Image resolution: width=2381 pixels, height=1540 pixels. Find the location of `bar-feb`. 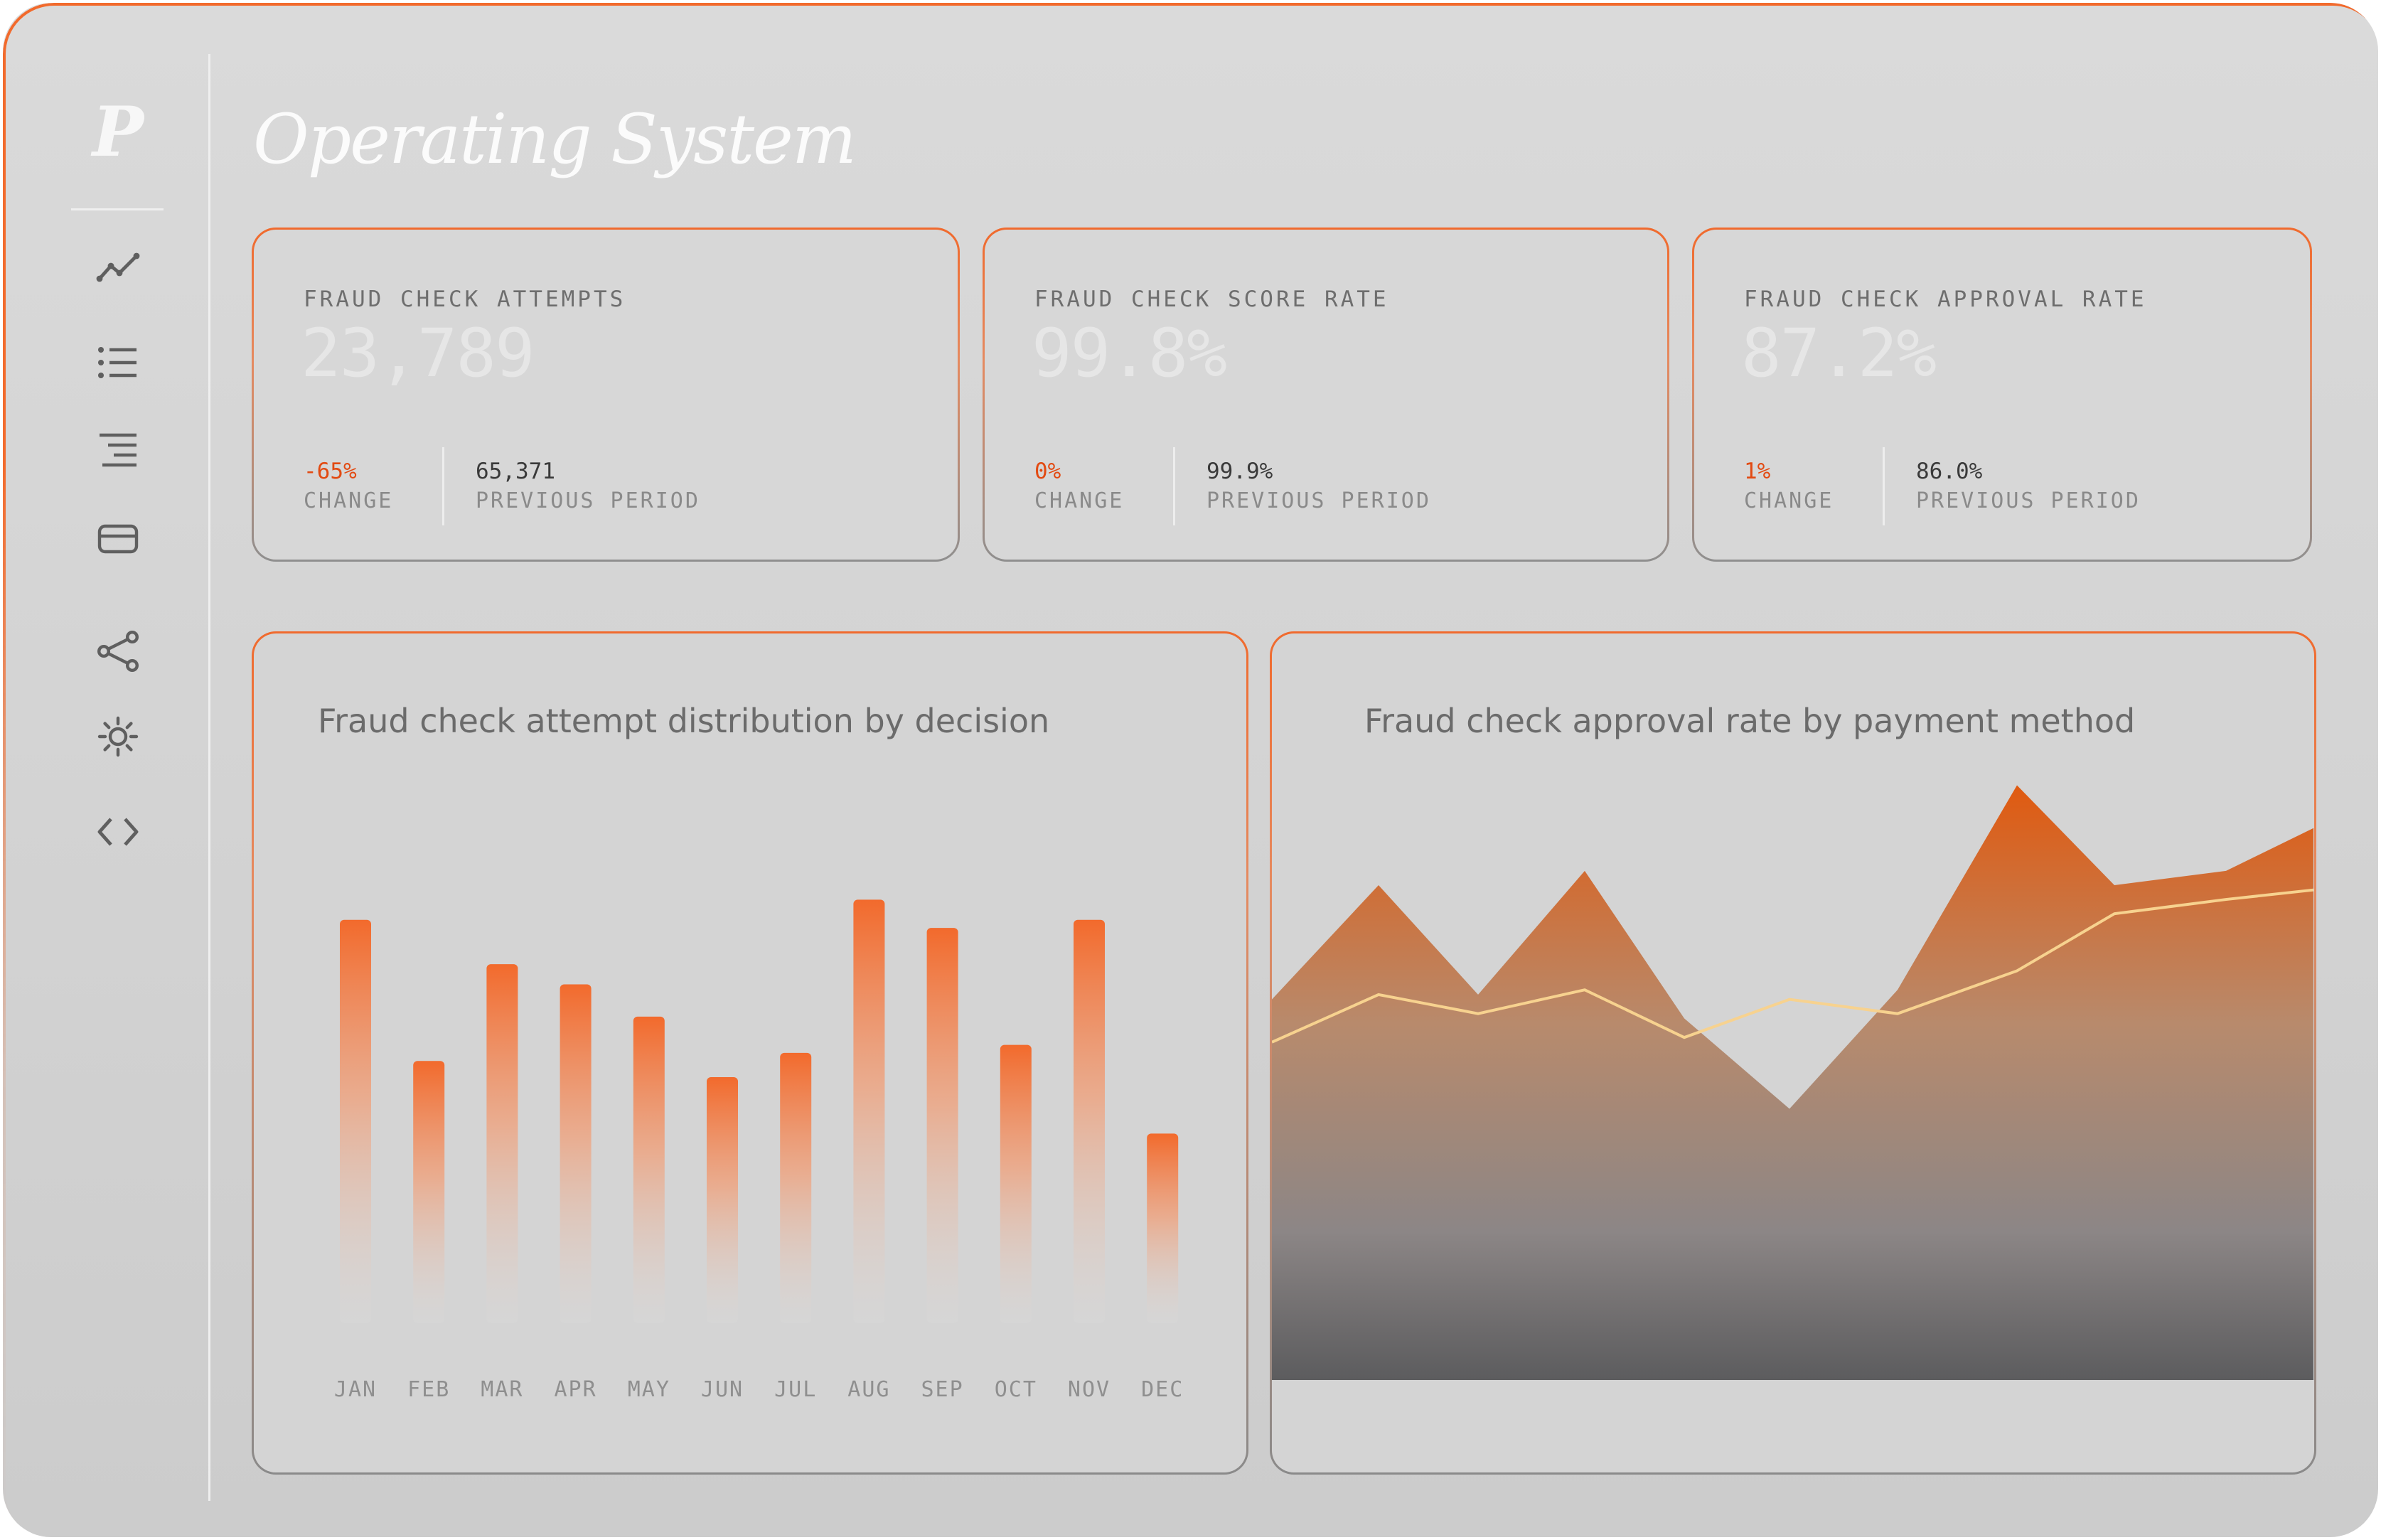

bar-feb is located at coordinates (429, 1192).